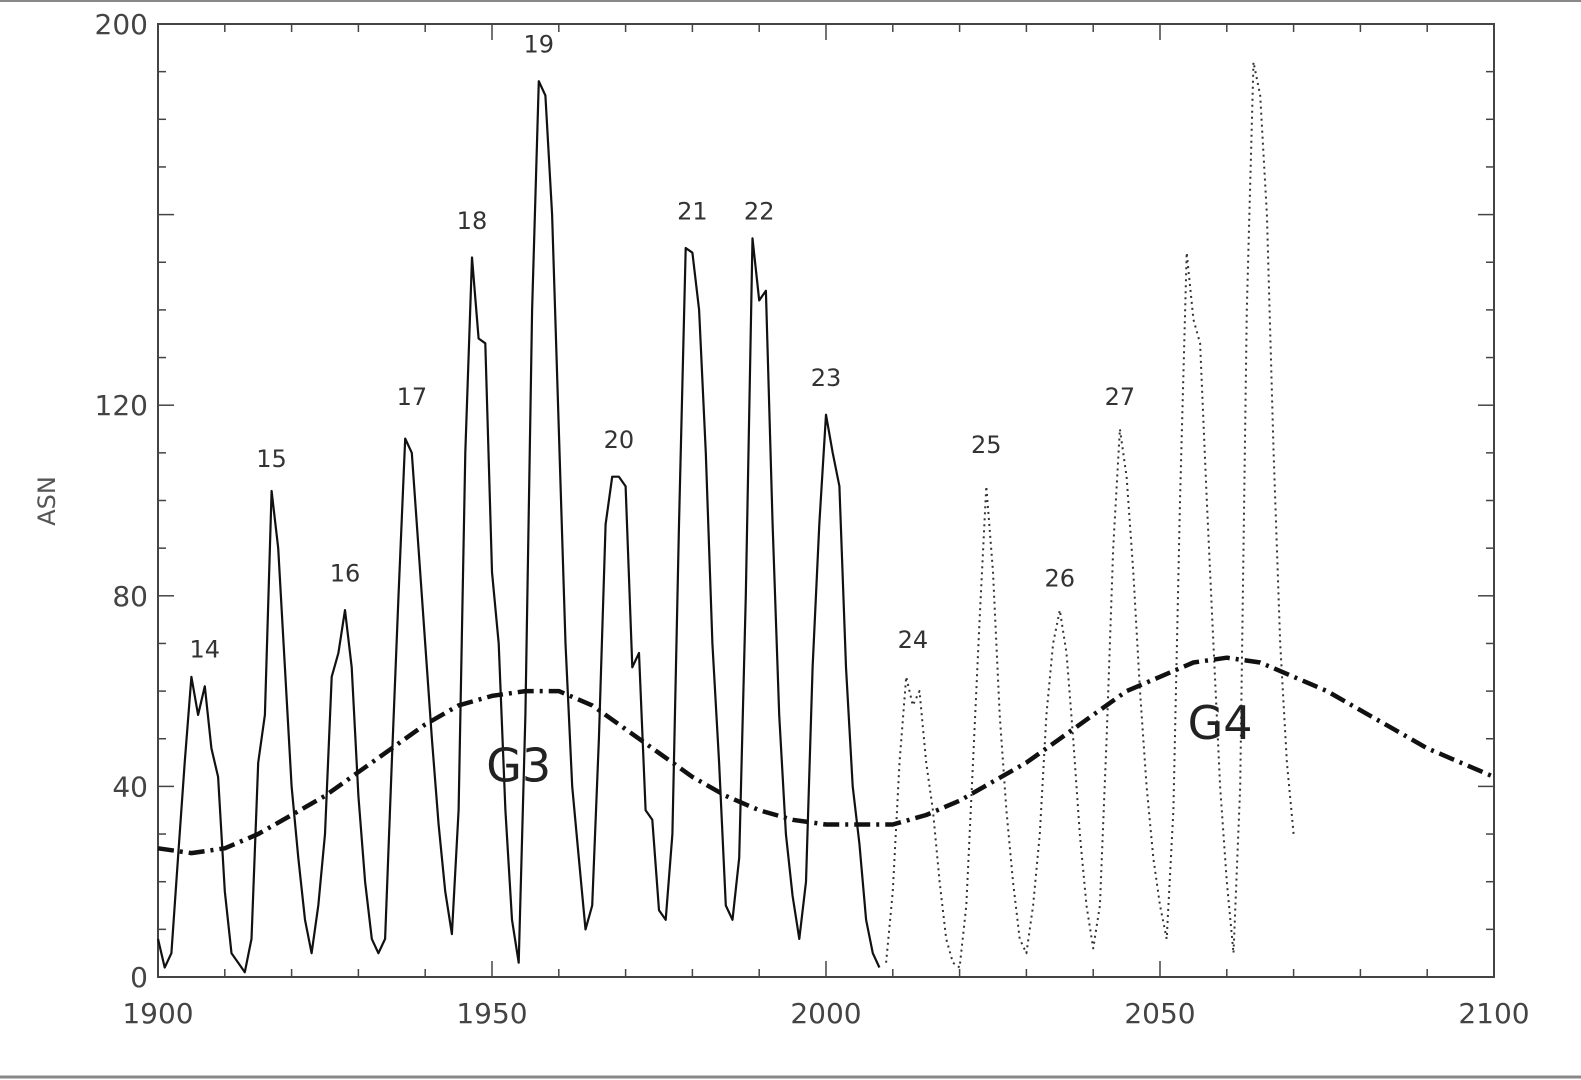 The image size is (1581, 1080). Describe the element at coordinates (472, 221) in the screenshot. I see `cycle-label-18: 18` at that location.